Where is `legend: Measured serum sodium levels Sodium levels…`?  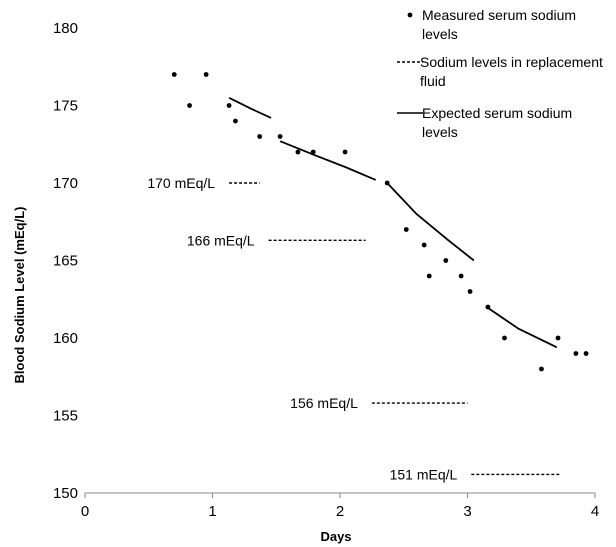 legend: Measured serum sodium levels Sodium levels… is located at coordinates (500, 73).